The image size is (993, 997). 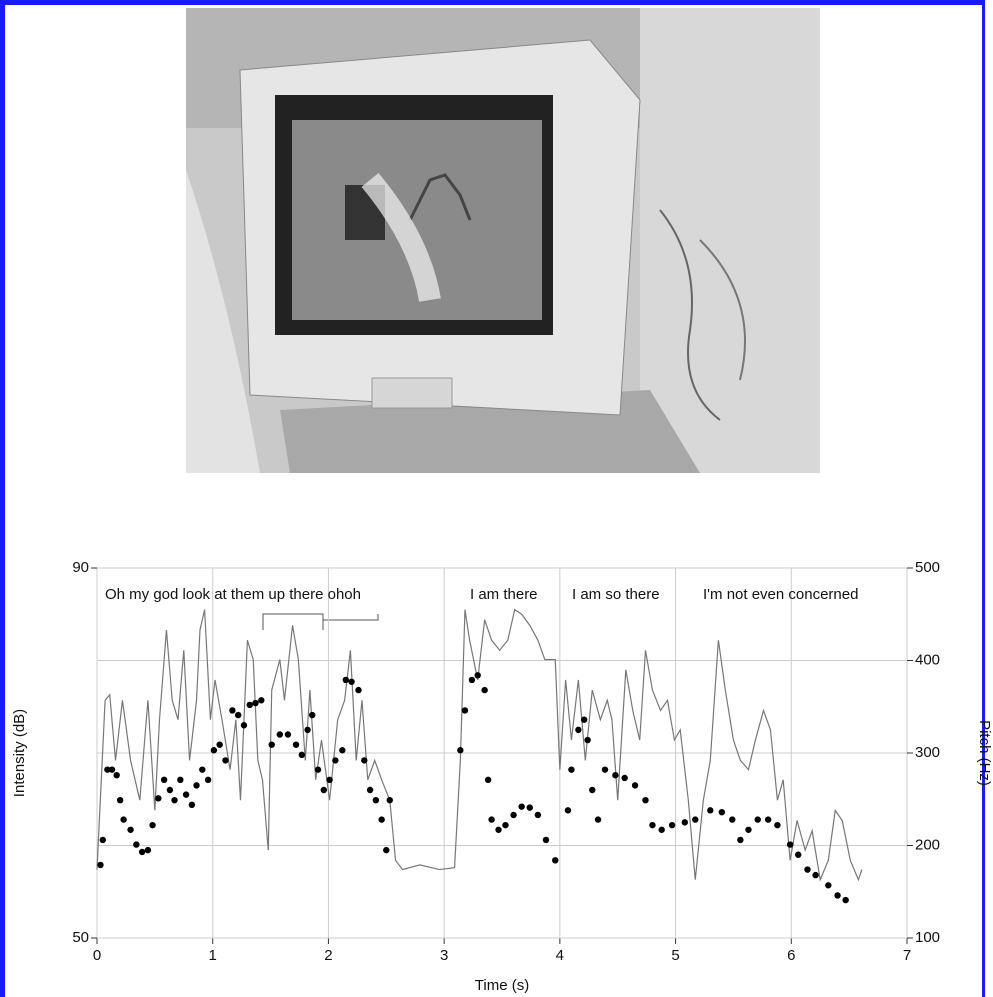 What do you see at coordinates (97, 955) in the screenshot?
I see `x-tick-label: 0` at bounding box center [97, 955].